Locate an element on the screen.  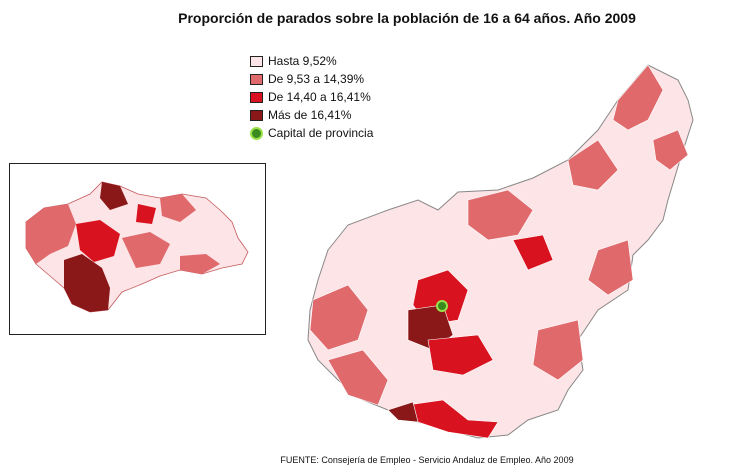
zone-southeast-medium is located at coordinates (558, 350).